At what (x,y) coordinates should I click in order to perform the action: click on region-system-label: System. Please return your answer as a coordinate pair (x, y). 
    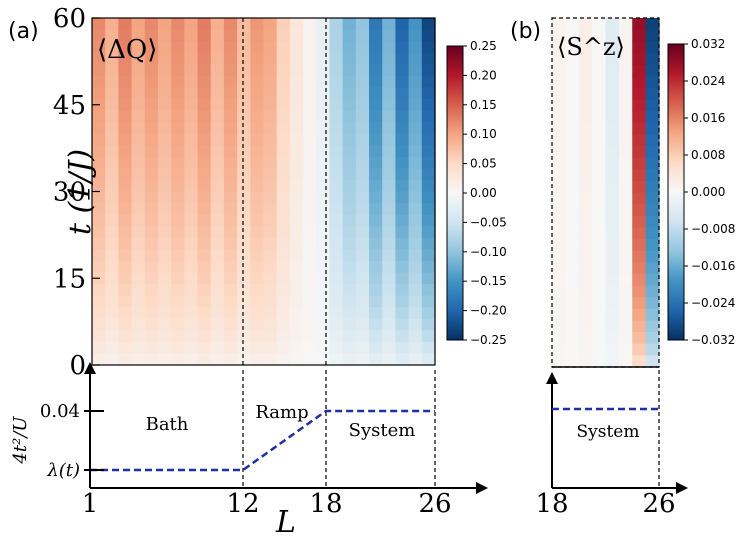
    Looking at the image, I should click on (382, 430).